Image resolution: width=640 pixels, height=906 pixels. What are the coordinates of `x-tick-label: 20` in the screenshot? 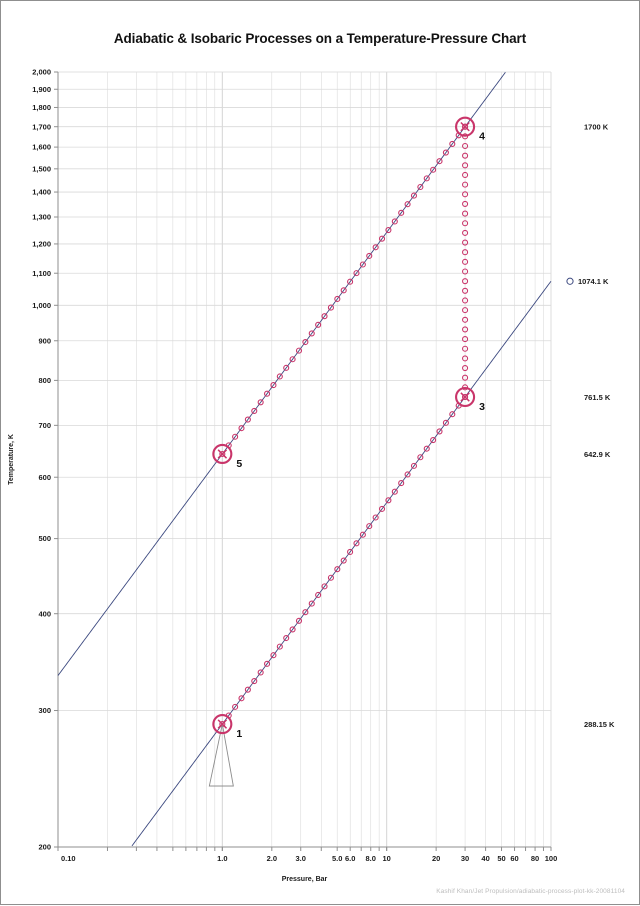 It's located at (436, 858).